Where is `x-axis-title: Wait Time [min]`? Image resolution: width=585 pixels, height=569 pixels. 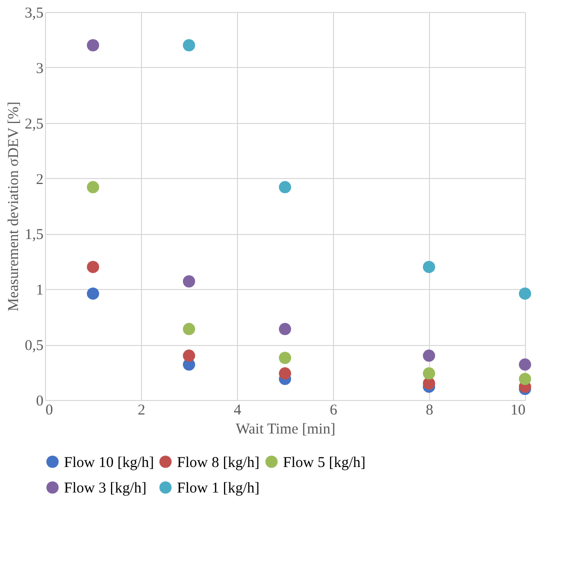
x-axis-title: Wait Time [min] is located at coordinates (286, 430).